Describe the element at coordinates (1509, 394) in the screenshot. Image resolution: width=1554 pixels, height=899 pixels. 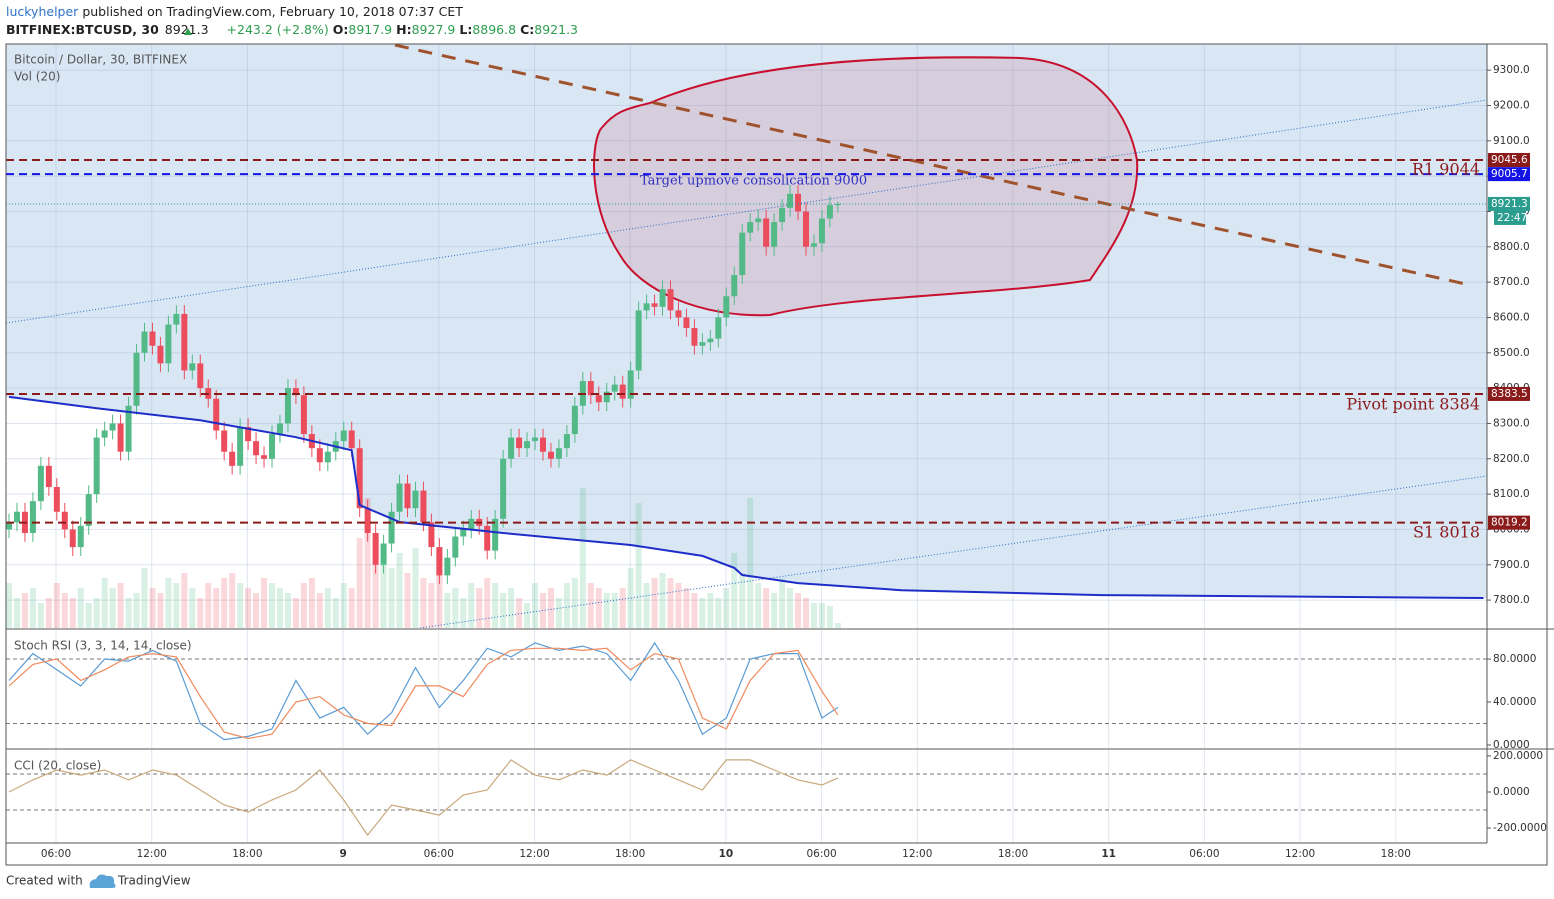
I see `level-tag-label: 8383.5` at that location.